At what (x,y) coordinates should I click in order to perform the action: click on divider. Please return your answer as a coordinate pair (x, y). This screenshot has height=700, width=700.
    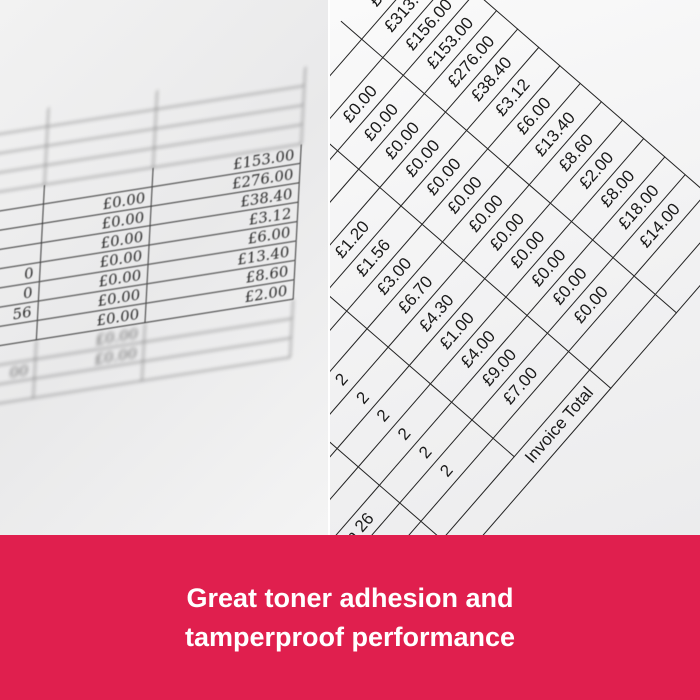
    Looking at the image, I should click on (329, 267).